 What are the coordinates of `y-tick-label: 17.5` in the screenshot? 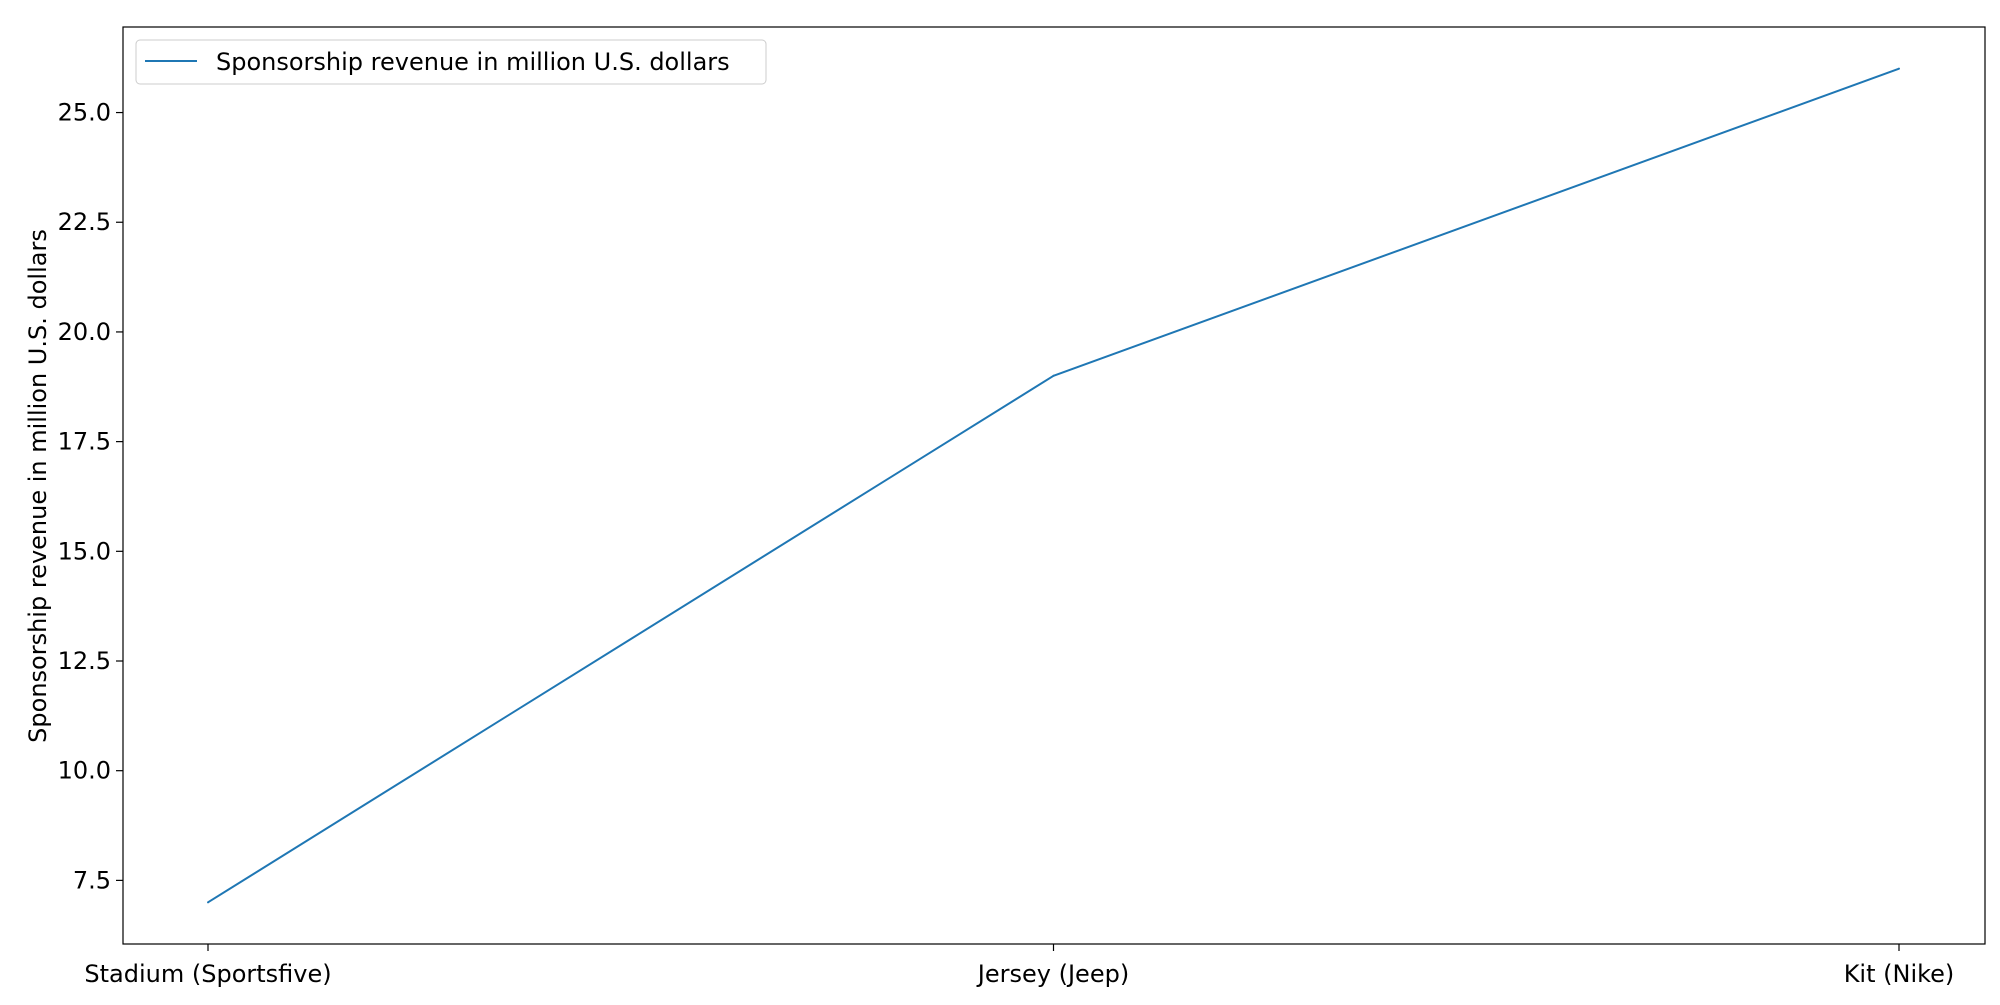 It's located at (84, 442).